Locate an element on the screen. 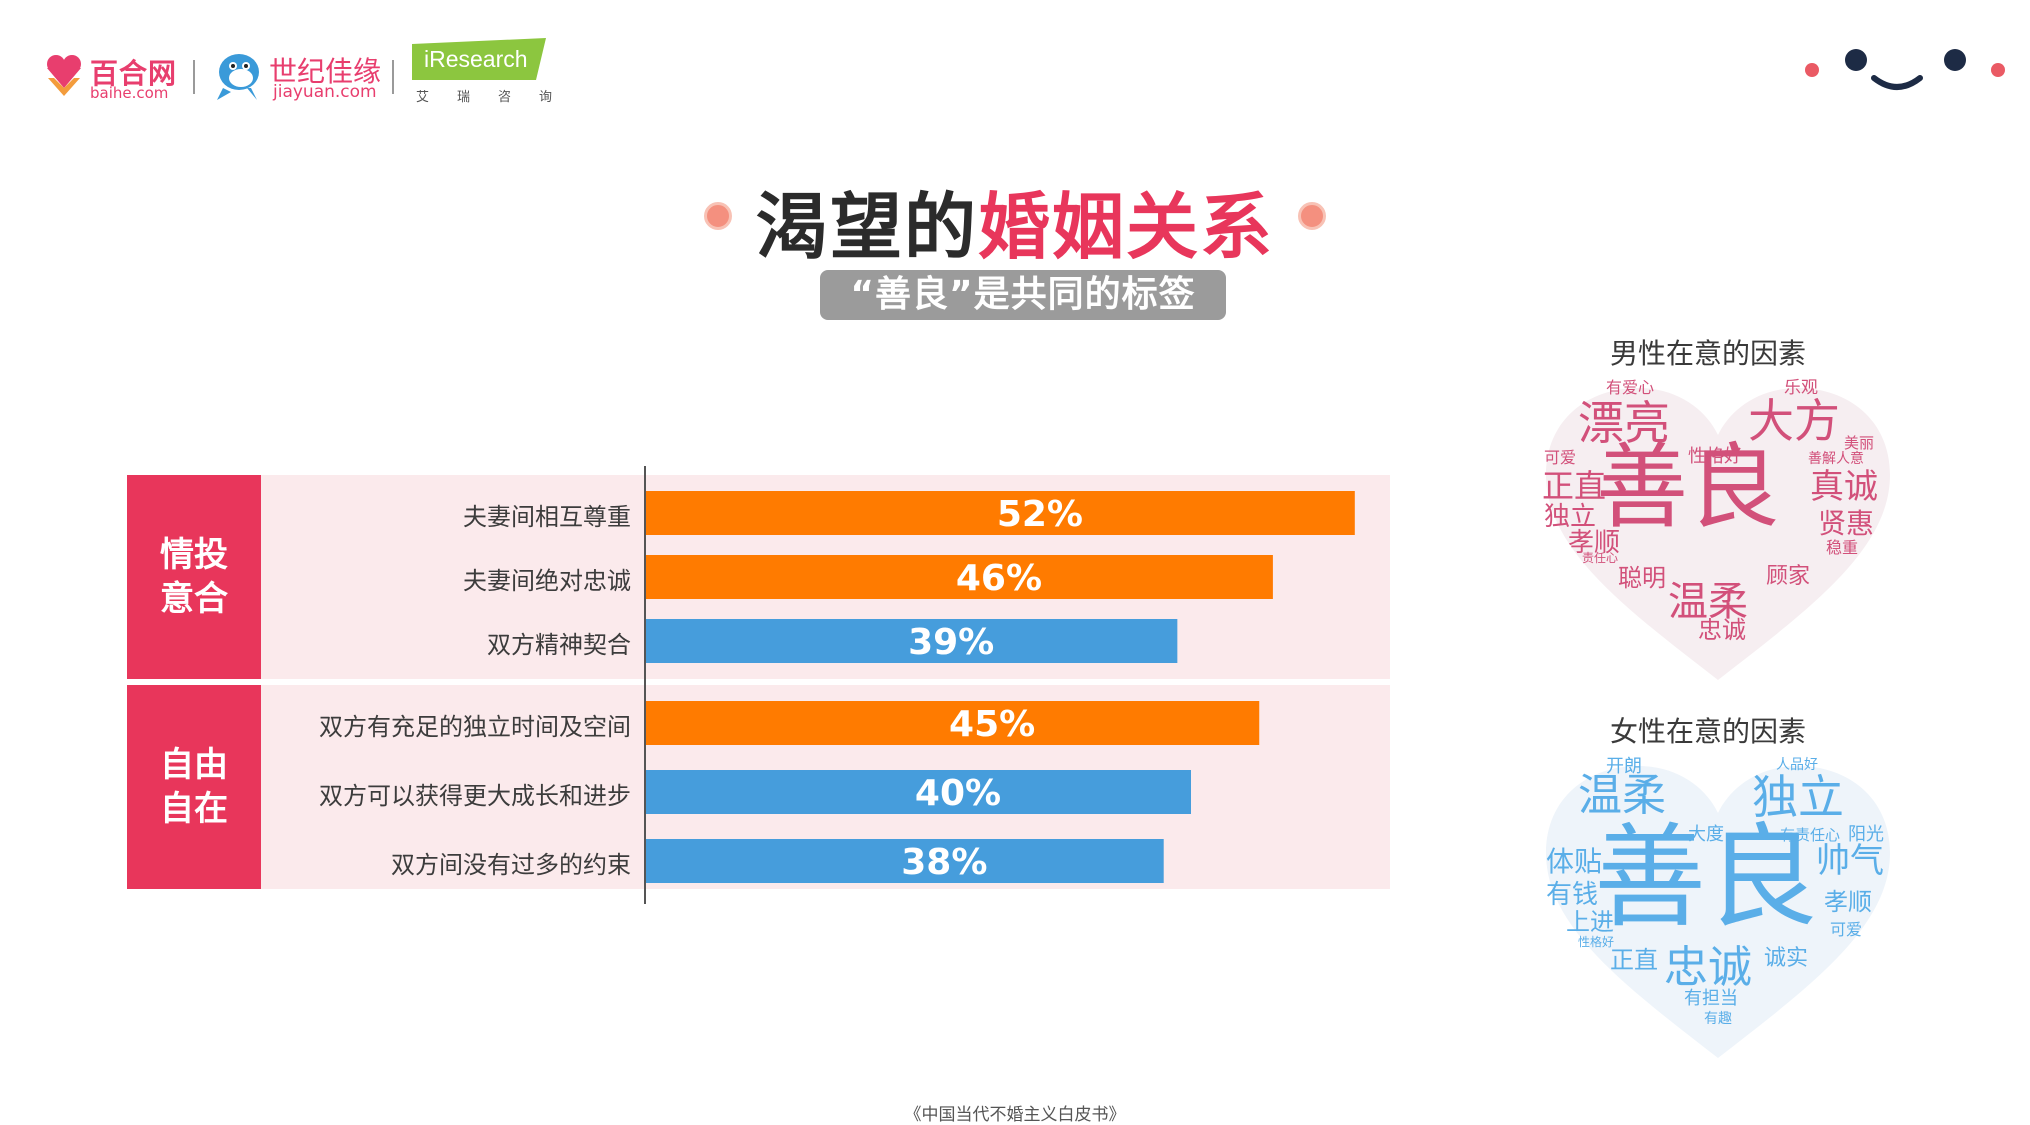 This screenshot has width=2030, height=1125. bar-value-label: 46% is located at coordinates (999, 578).